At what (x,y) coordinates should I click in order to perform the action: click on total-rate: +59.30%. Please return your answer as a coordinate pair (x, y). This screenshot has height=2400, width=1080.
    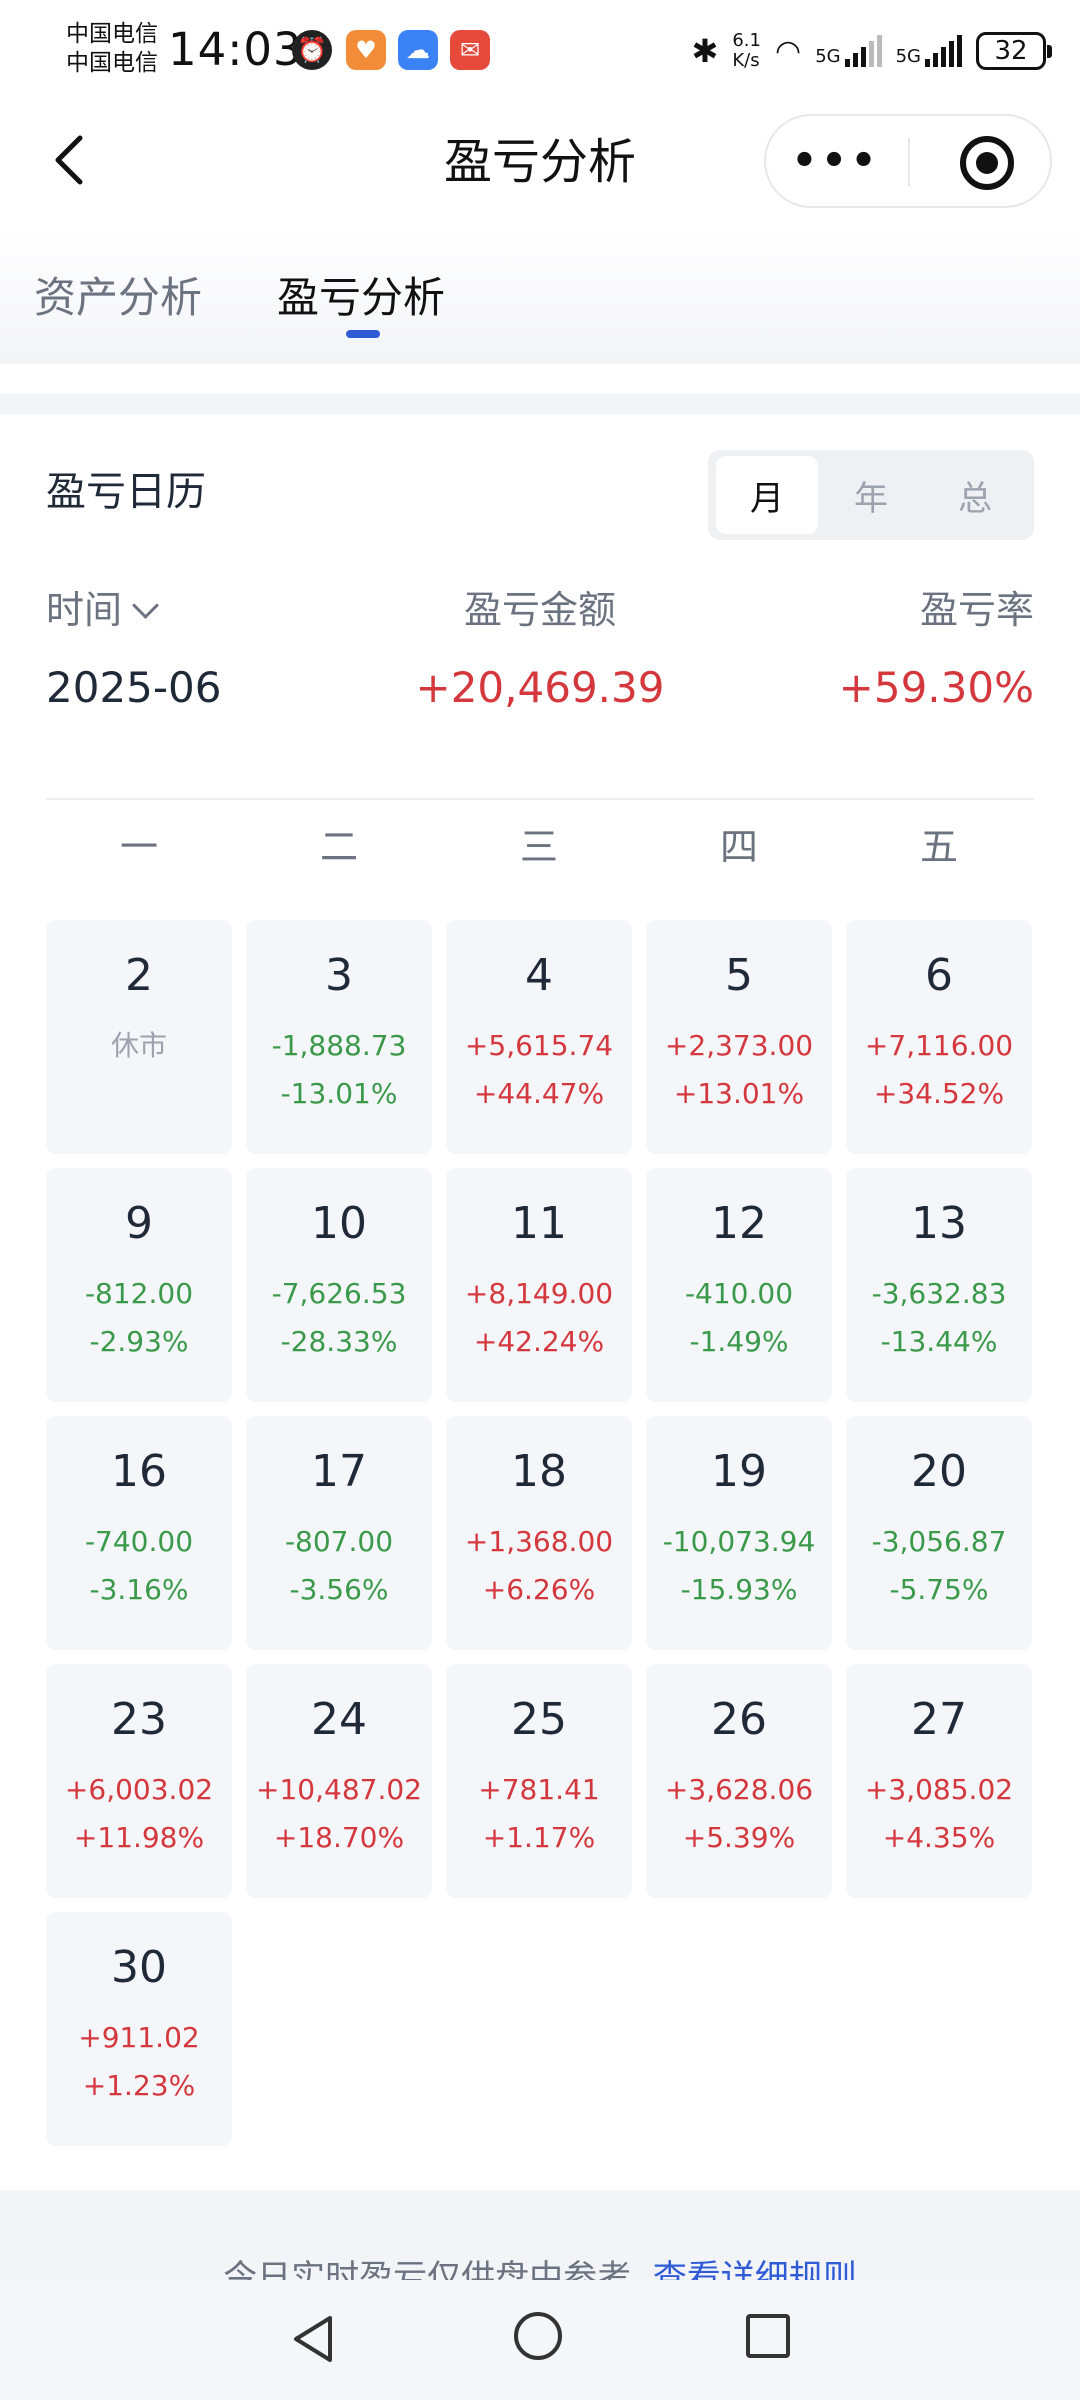
    Looking at the image, I should click on (936, 687).